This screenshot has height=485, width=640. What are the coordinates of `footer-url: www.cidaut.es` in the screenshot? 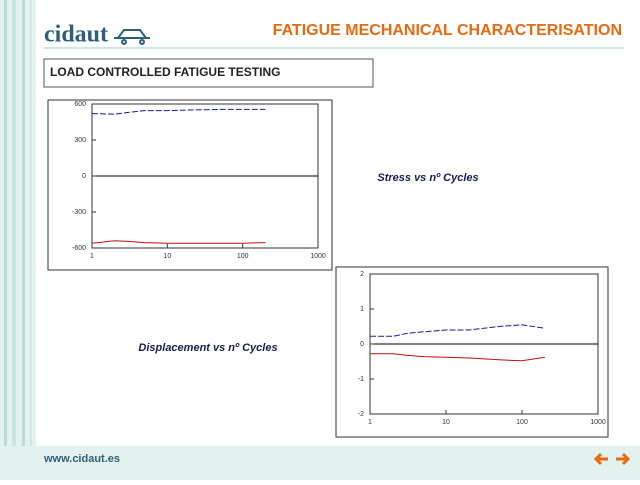 It's located at (81, 459).